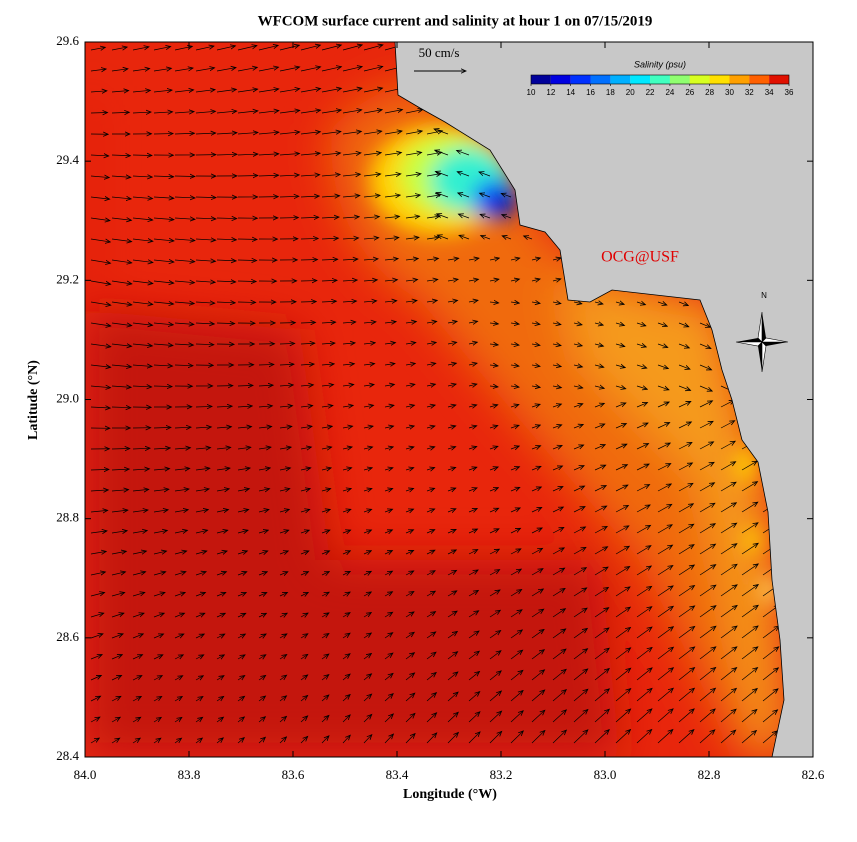 The image size is (857, 842). What do you see at coordinates (709, 774) in the screenshot?
I see `x-tick-label: 82.8` at bounding box center [709, 774].